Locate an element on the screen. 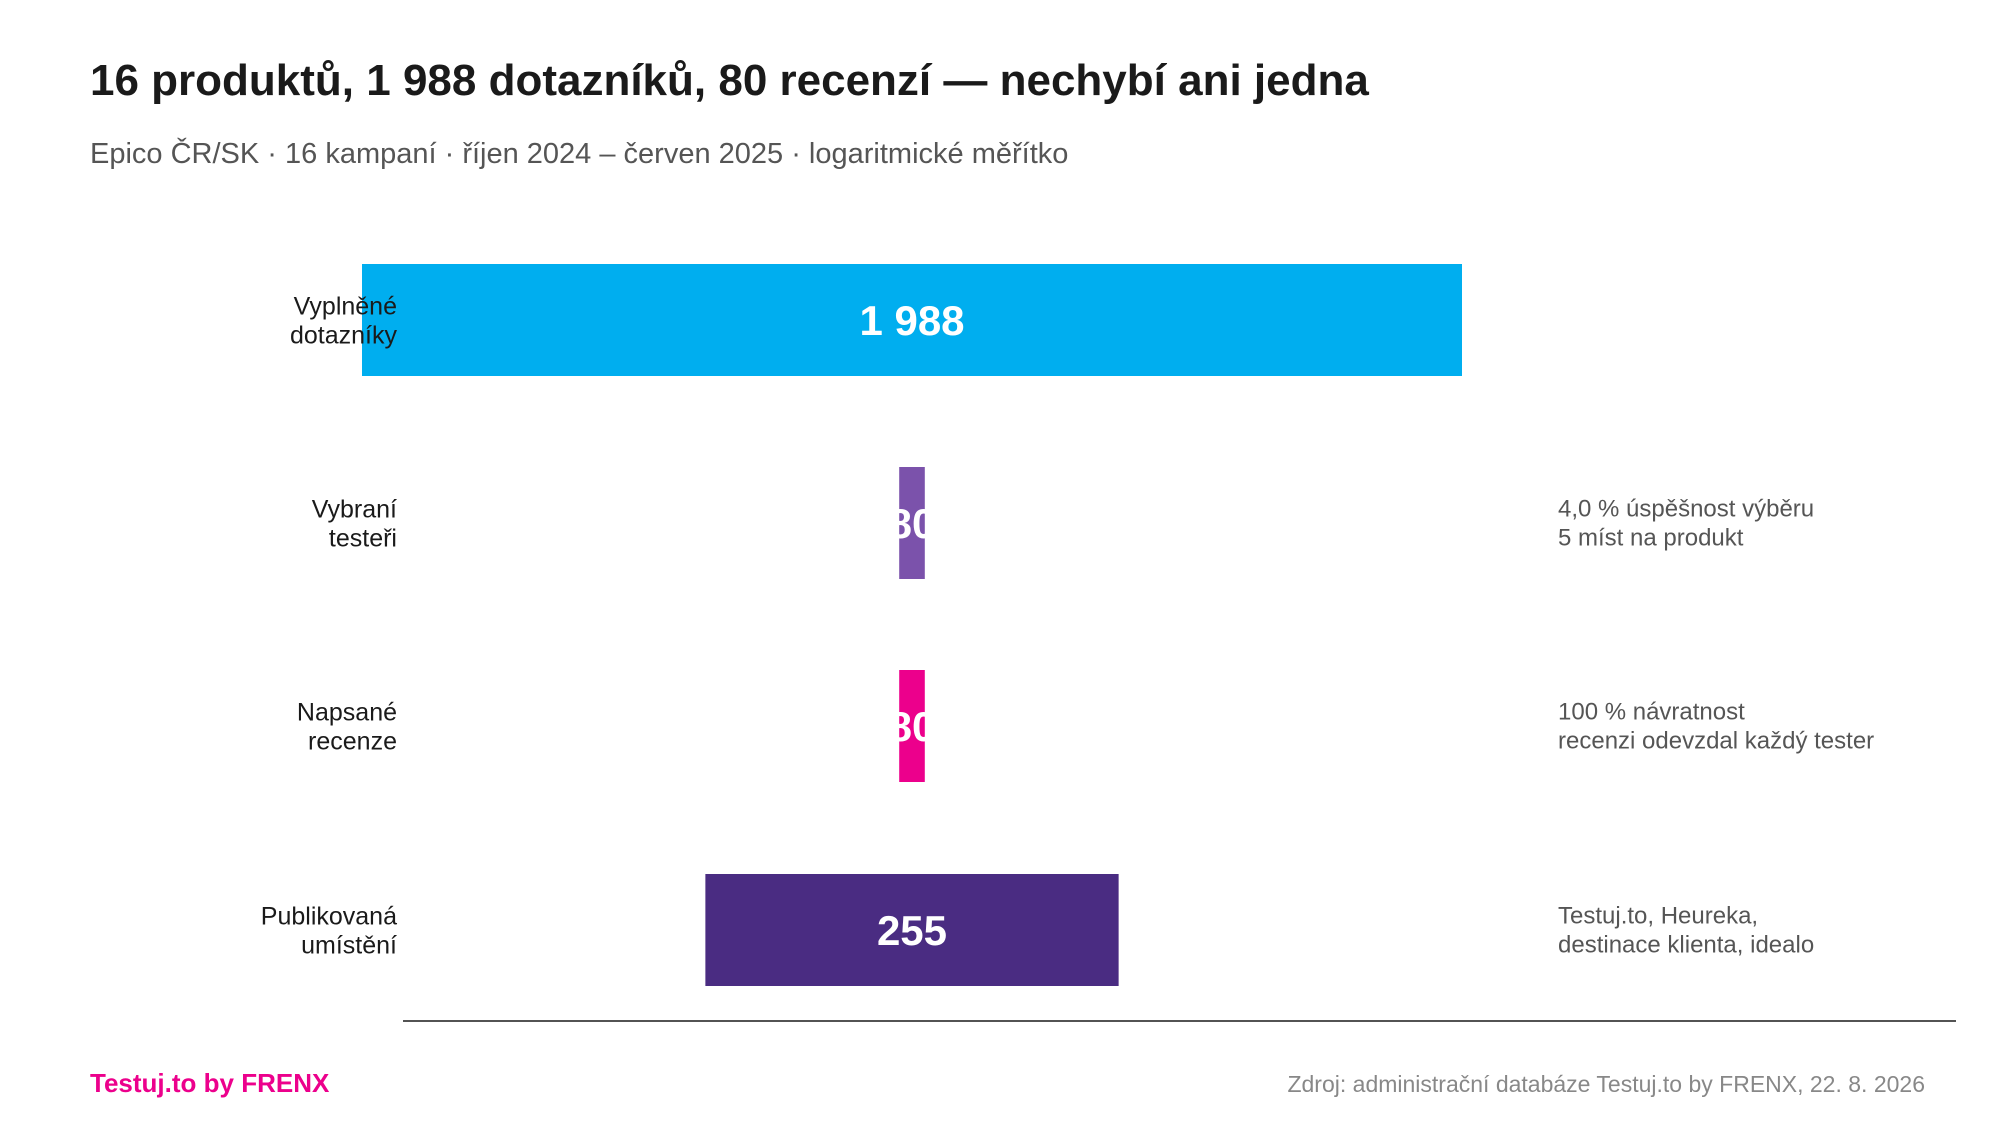 Image resolution: width=2000 pixels, height=1125 pixels. category-label: Publikovaná is located at coordinates (329, 917).